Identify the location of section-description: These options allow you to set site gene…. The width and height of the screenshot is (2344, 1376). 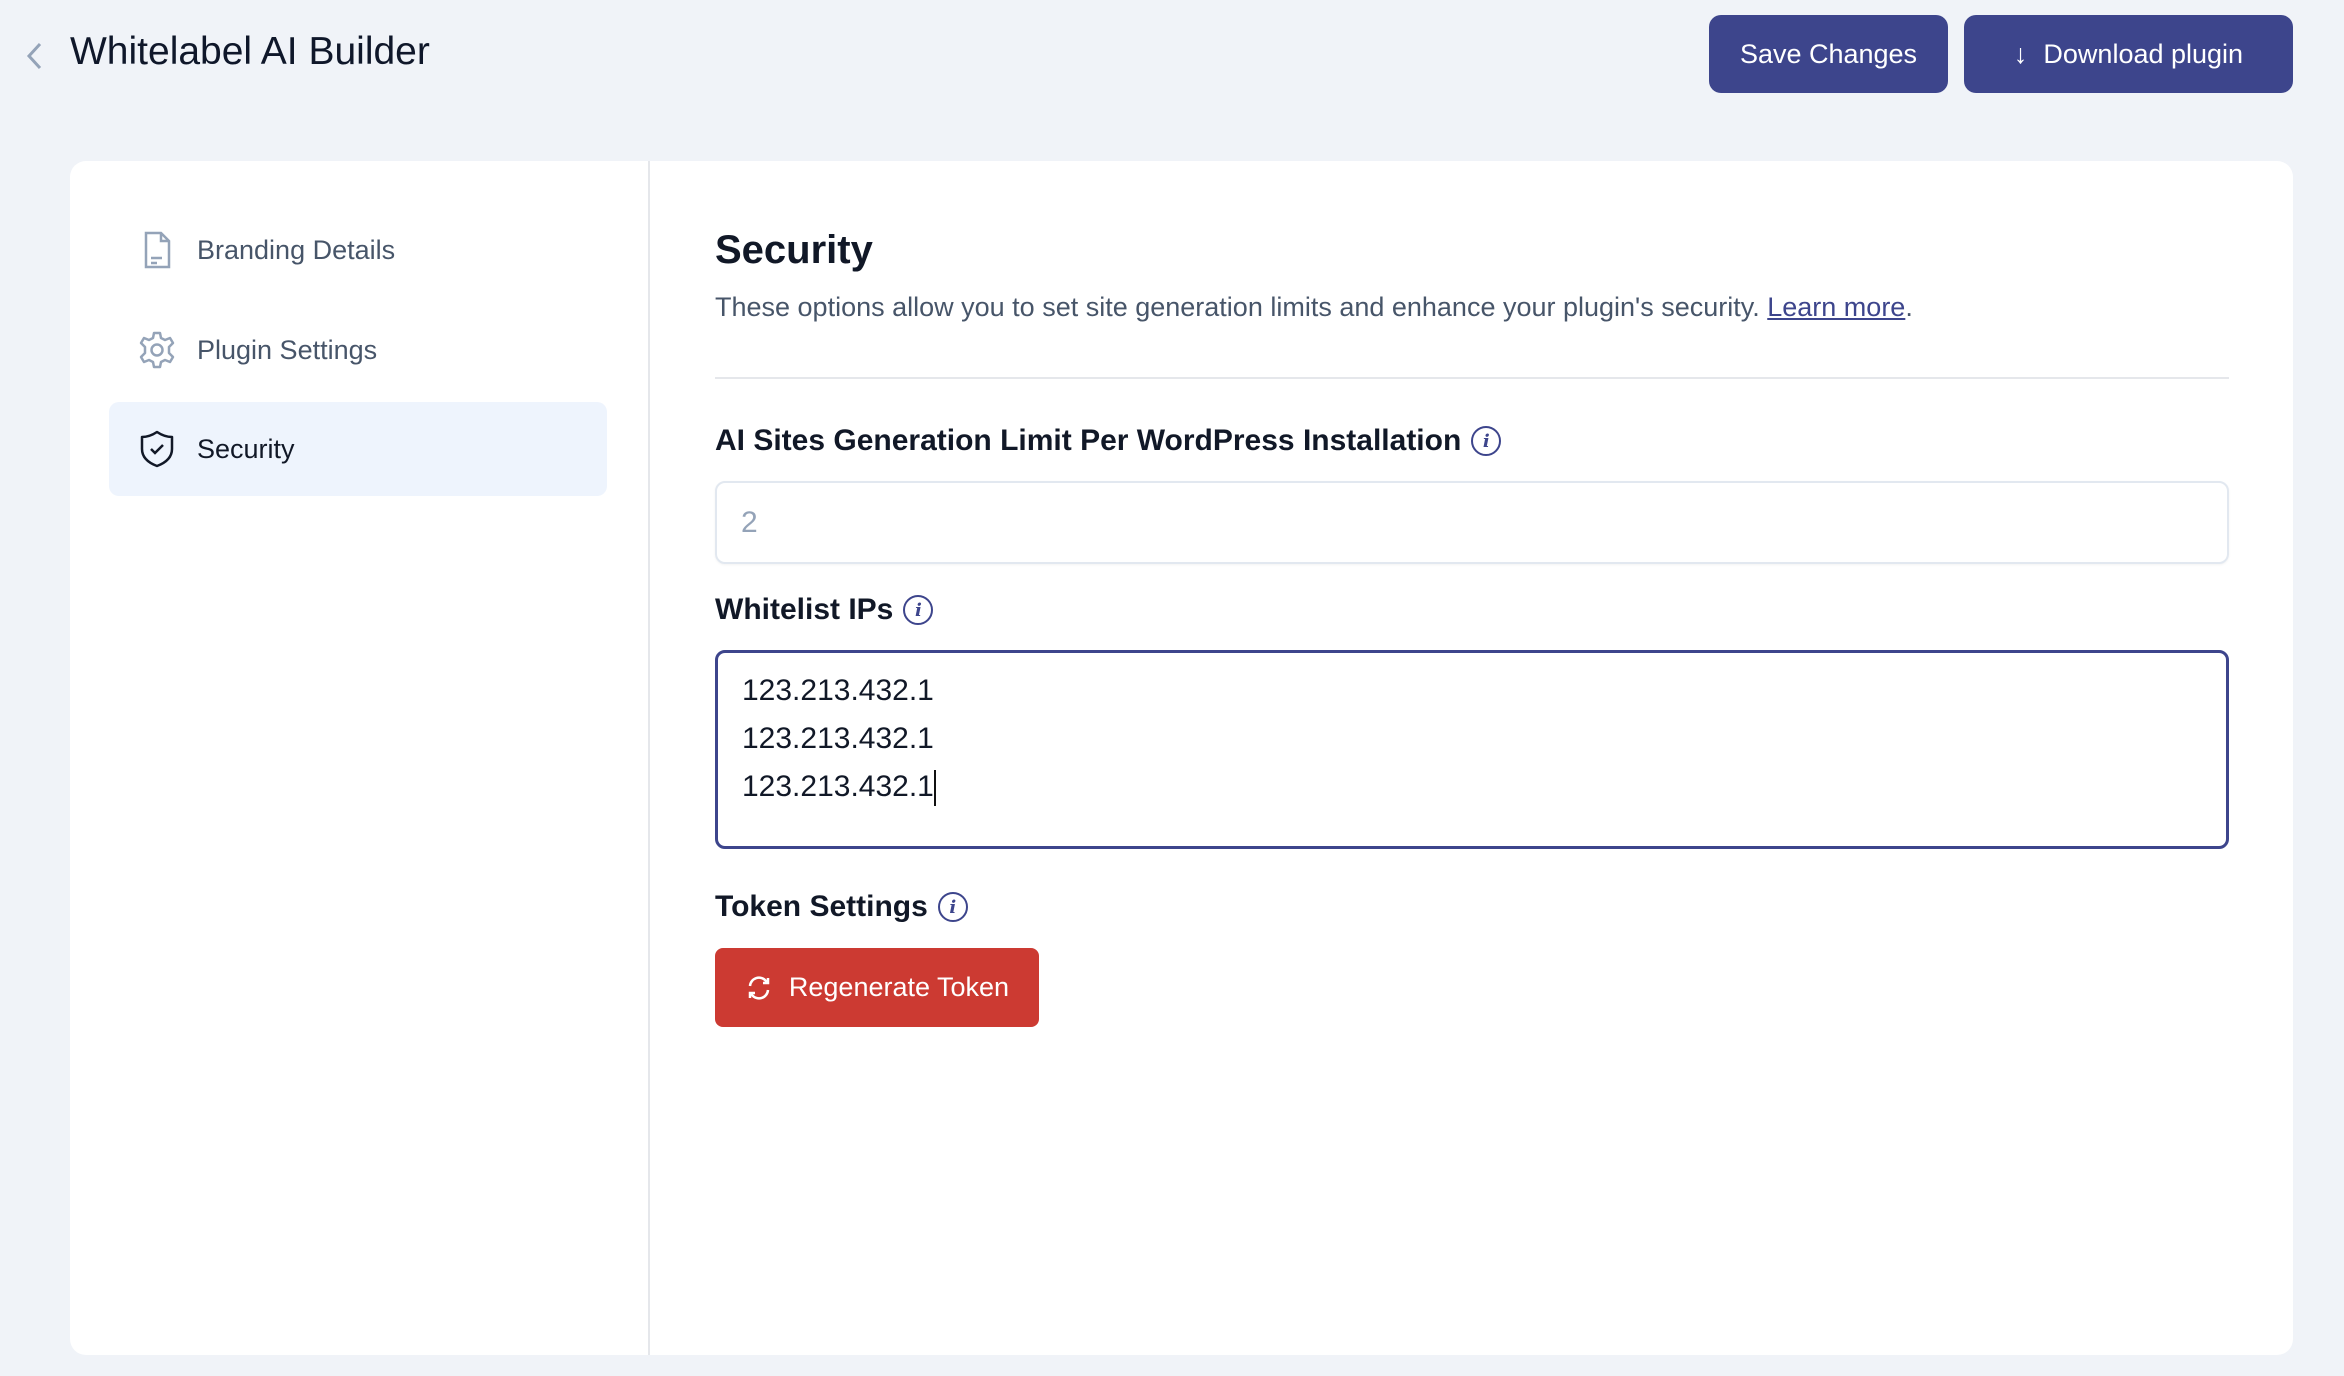
(1314, 307).